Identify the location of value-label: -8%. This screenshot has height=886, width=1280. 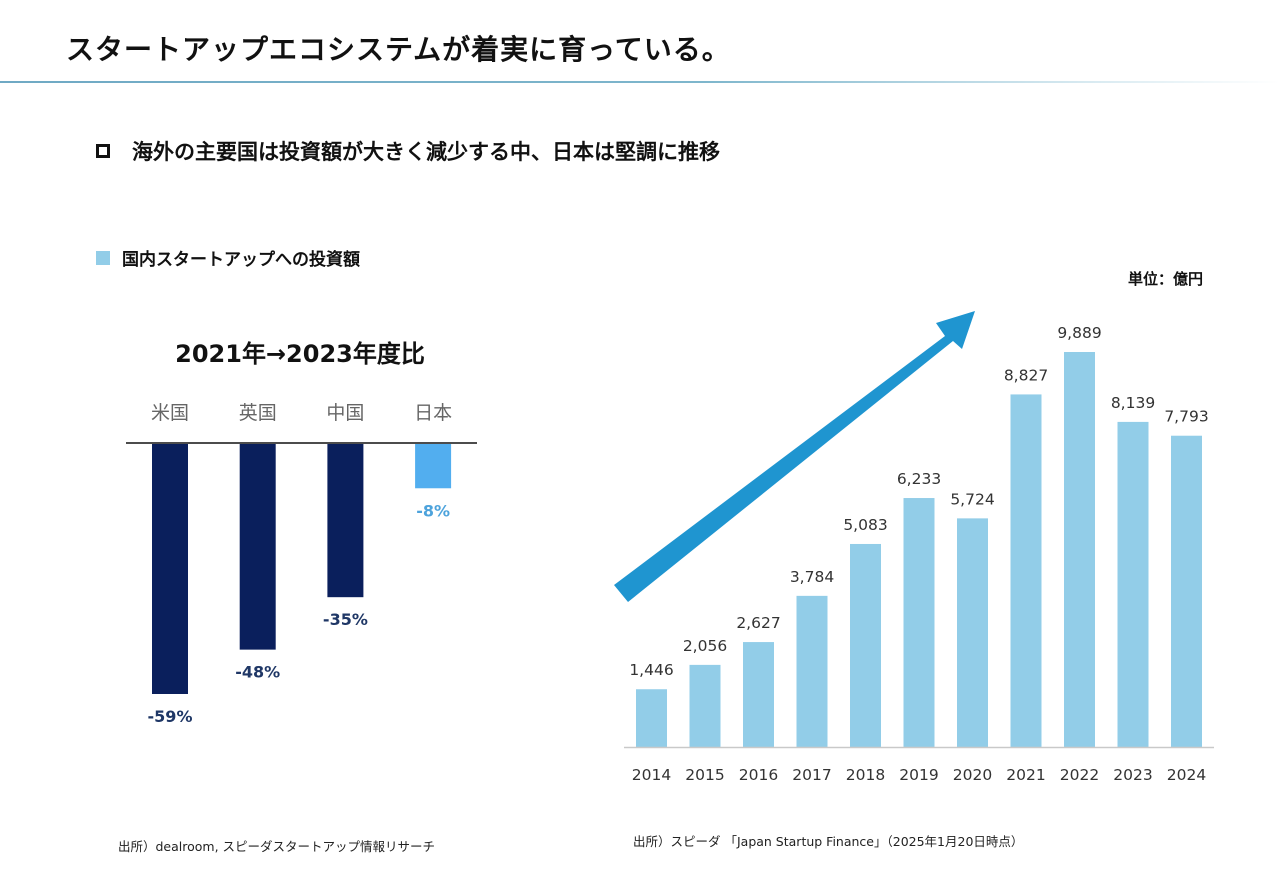
(433, 510).